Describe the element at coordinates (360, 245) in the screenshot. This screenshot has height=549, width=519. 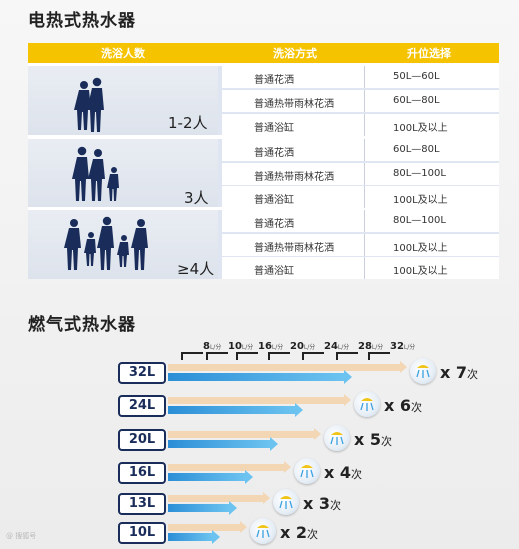
I see `table-row: 普通热带雨林花洒 100L及以上` at that location.